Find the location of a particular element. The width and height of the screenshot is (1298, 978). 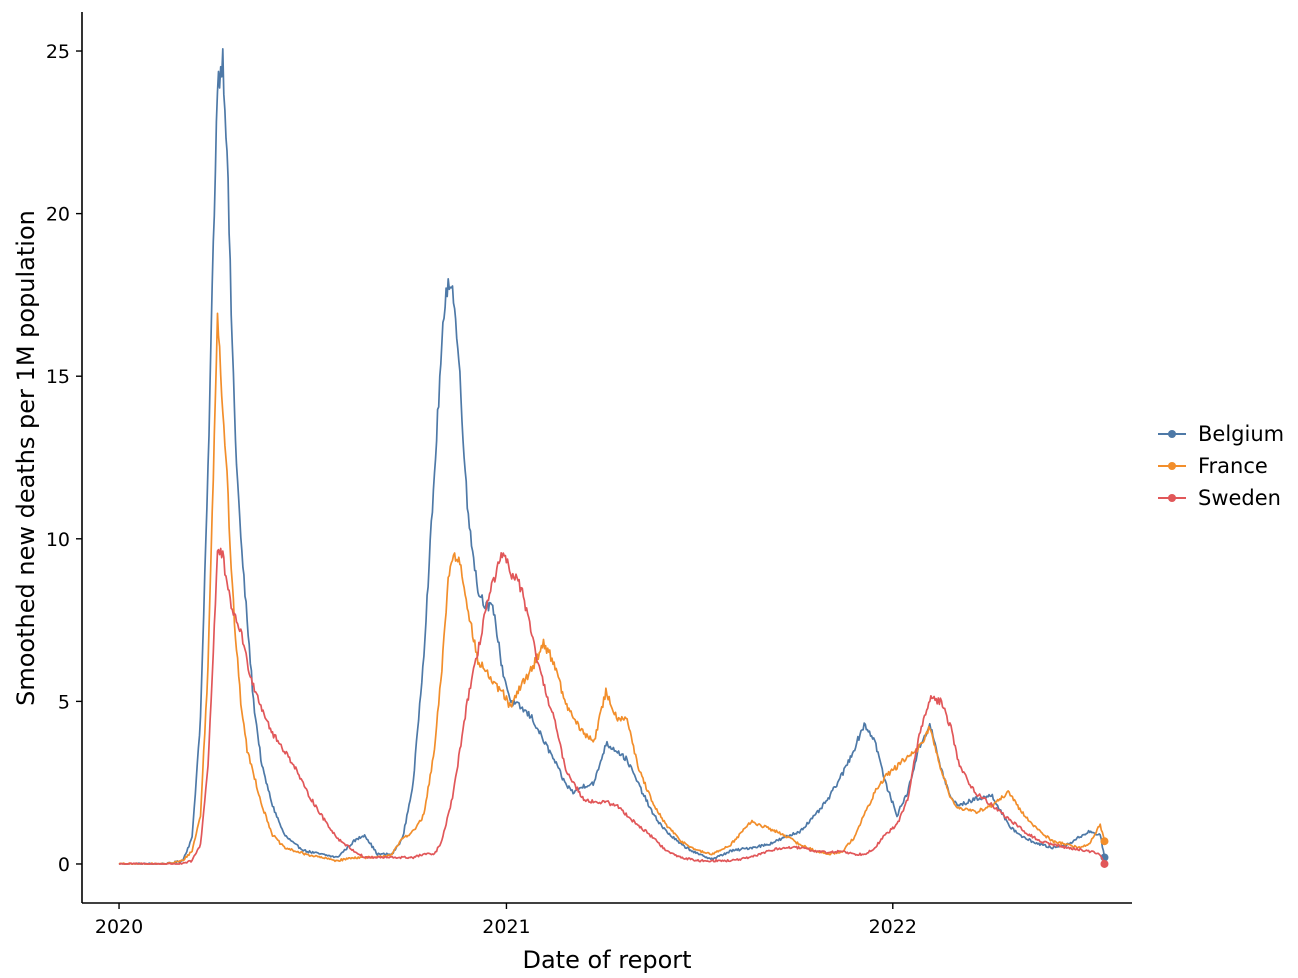

x-tick-label: 2022 is located at coordinates (893, 927).